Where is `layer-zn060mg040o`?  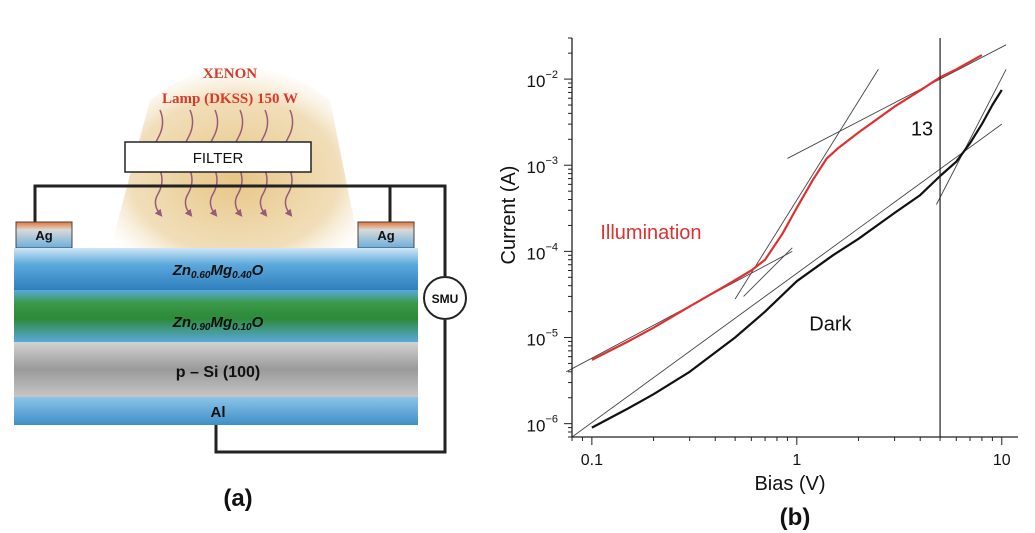 layer-zn060mg040o is located at coordinates (216, 269).